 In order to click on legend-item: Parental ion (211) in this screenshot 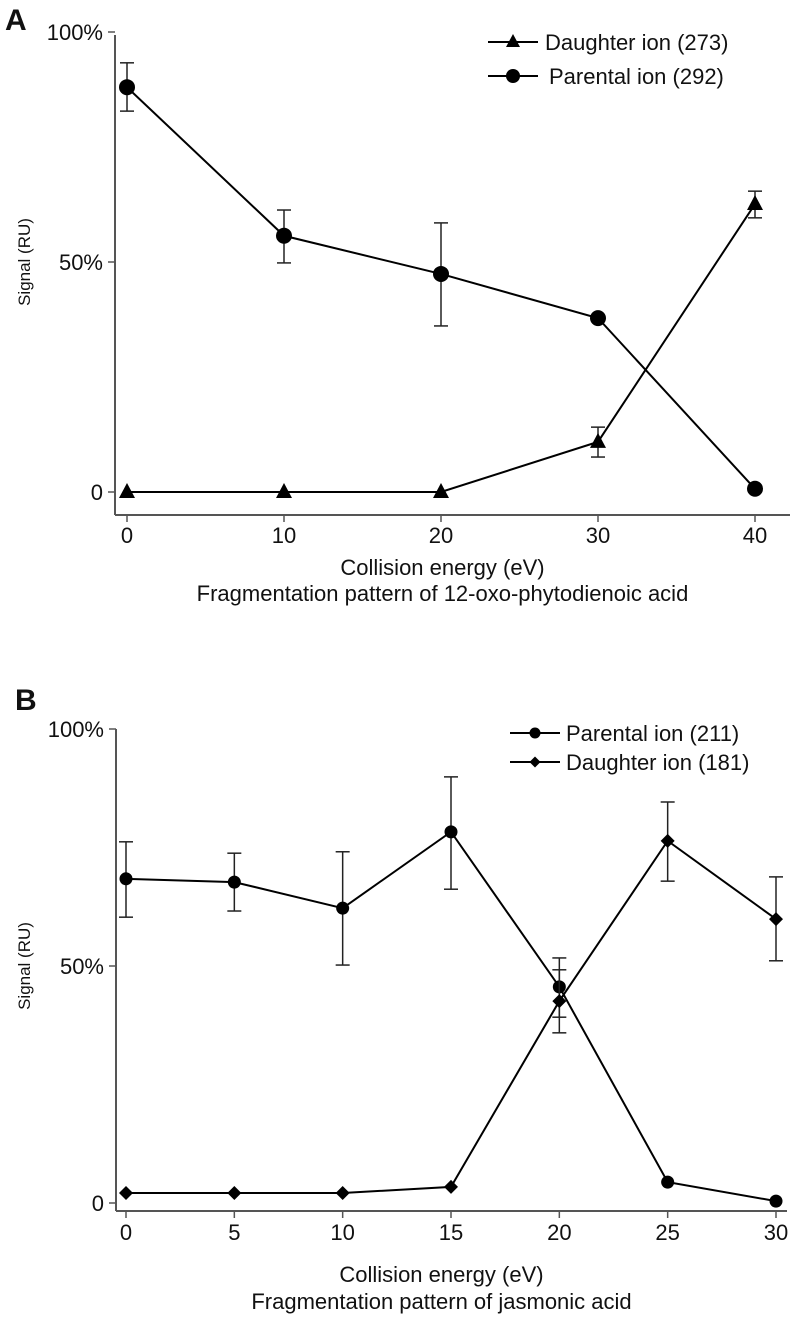, I will do `click(624, 733)`.